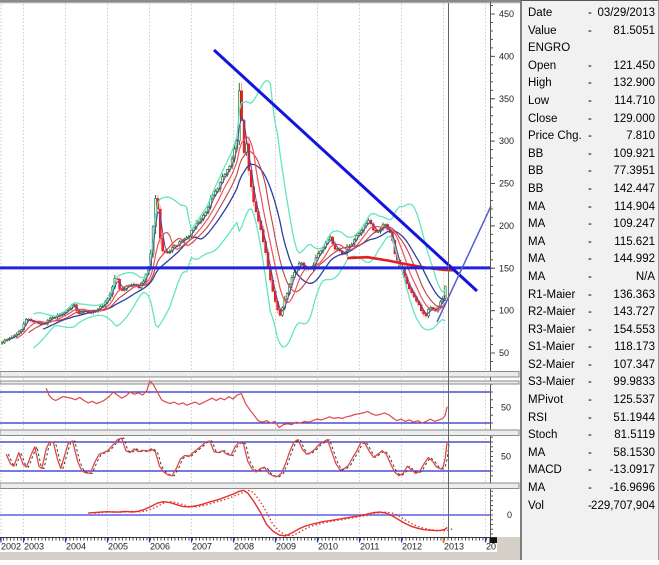 Image resolution: width=659 pixels, height=565 pixels. I want to click on svg-text: 2008, so click(244, 547).